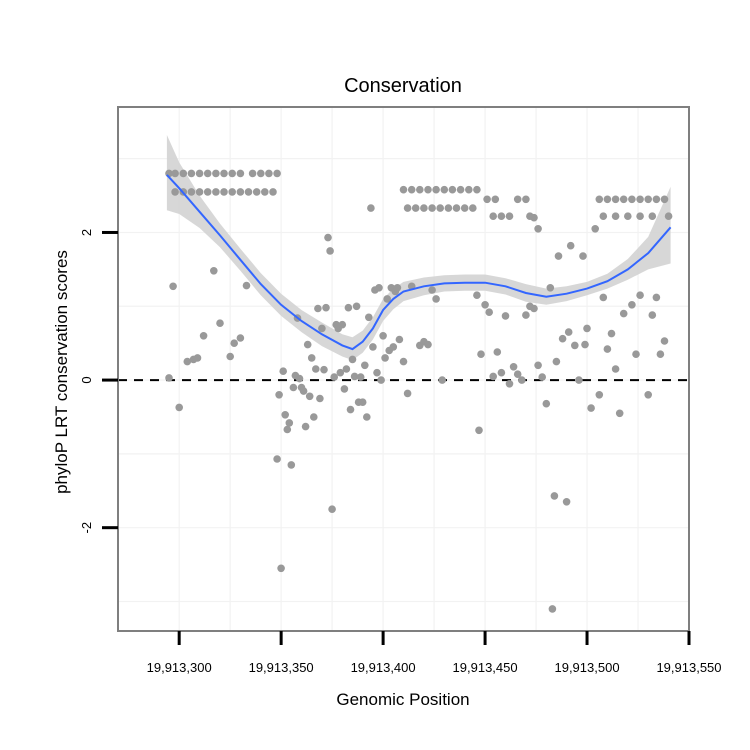 Image resolution: width=750 pixels, height=750 pixels. Describe the element at coordinates (86, 379) in the screenshot. I see `y-tick-label: 0` at that location.